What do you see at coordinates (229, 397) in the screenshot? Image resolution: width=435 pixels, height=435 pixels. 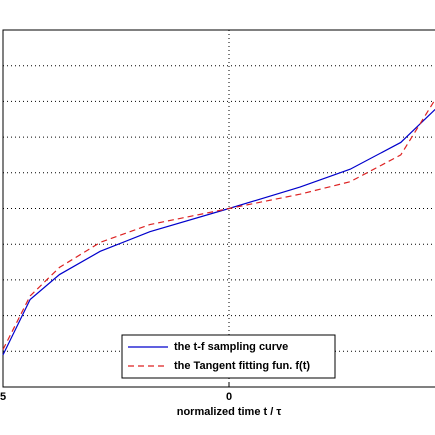 I see `x-tick-label: 0` at bounding box center [229, 397].